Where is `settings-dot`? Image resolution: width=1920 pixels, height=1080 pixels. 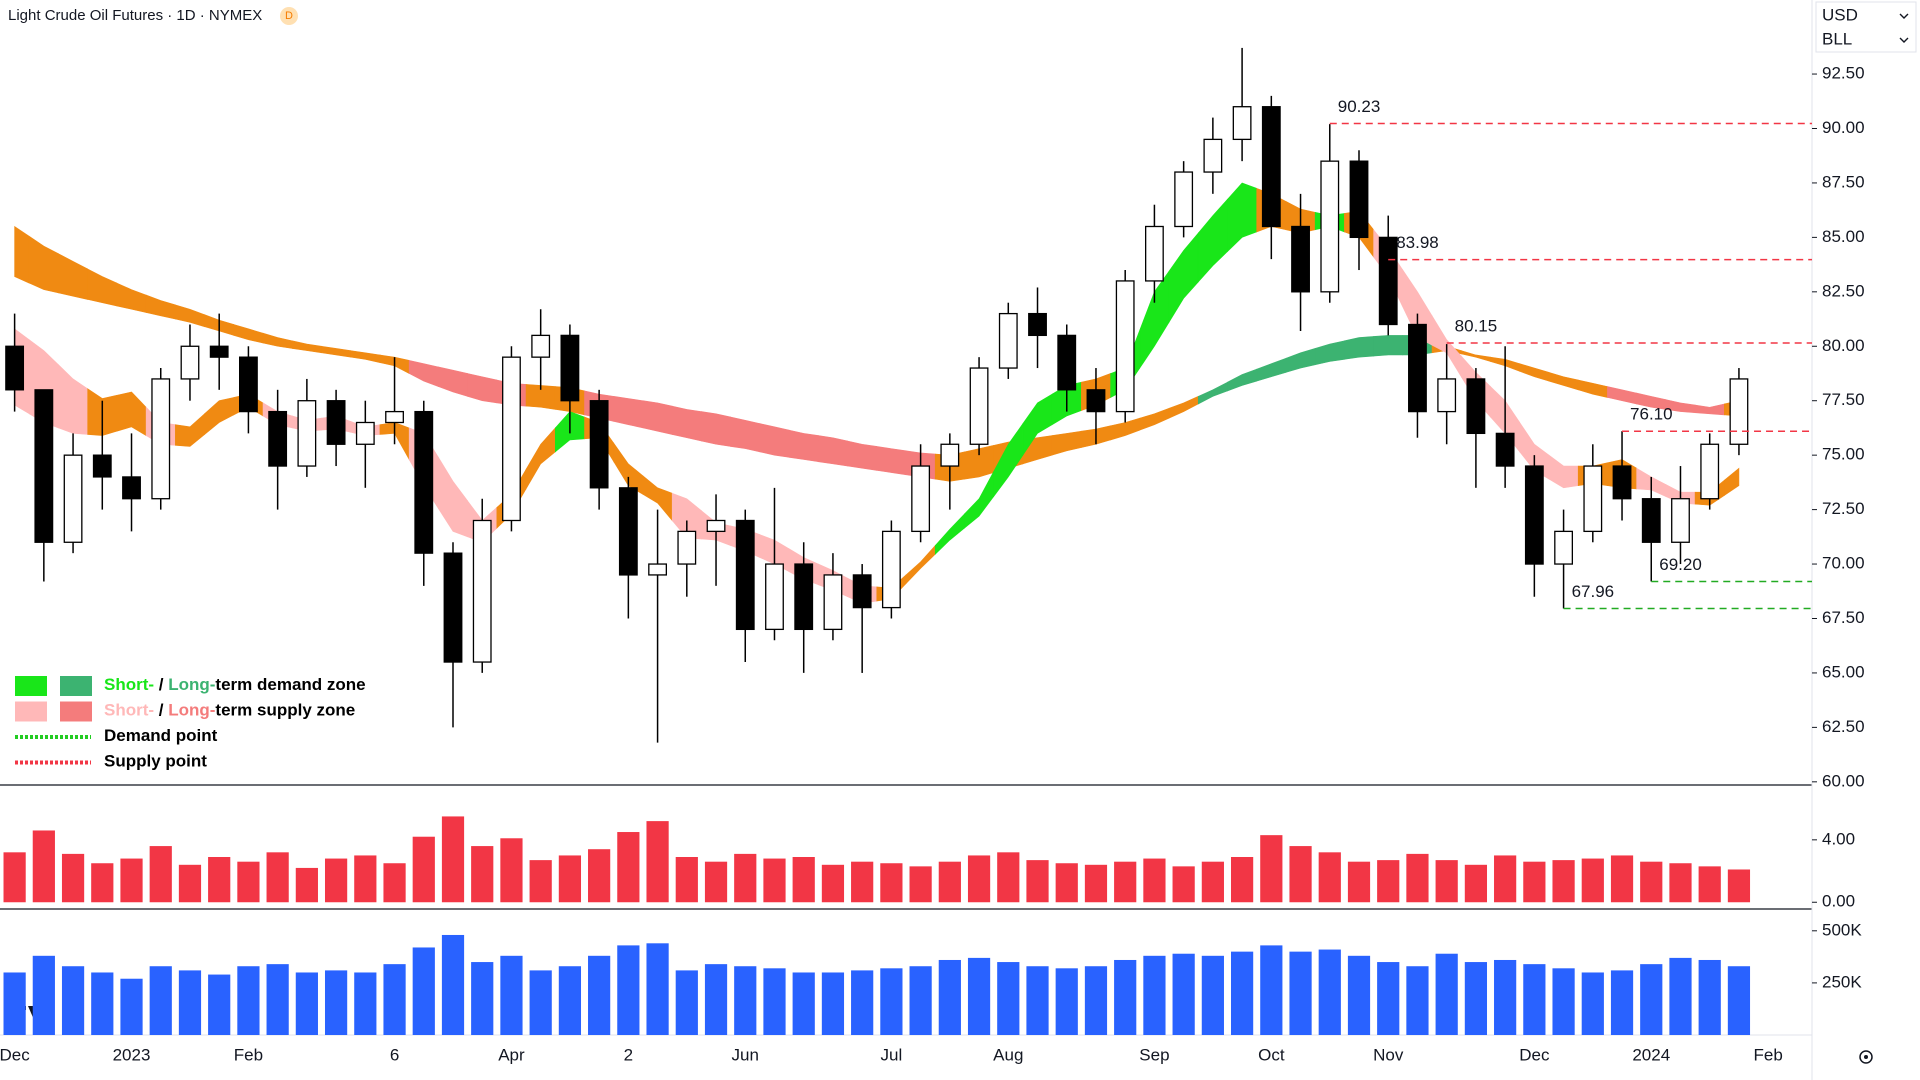 settings-dot is located at coordinates (1866, 1057).